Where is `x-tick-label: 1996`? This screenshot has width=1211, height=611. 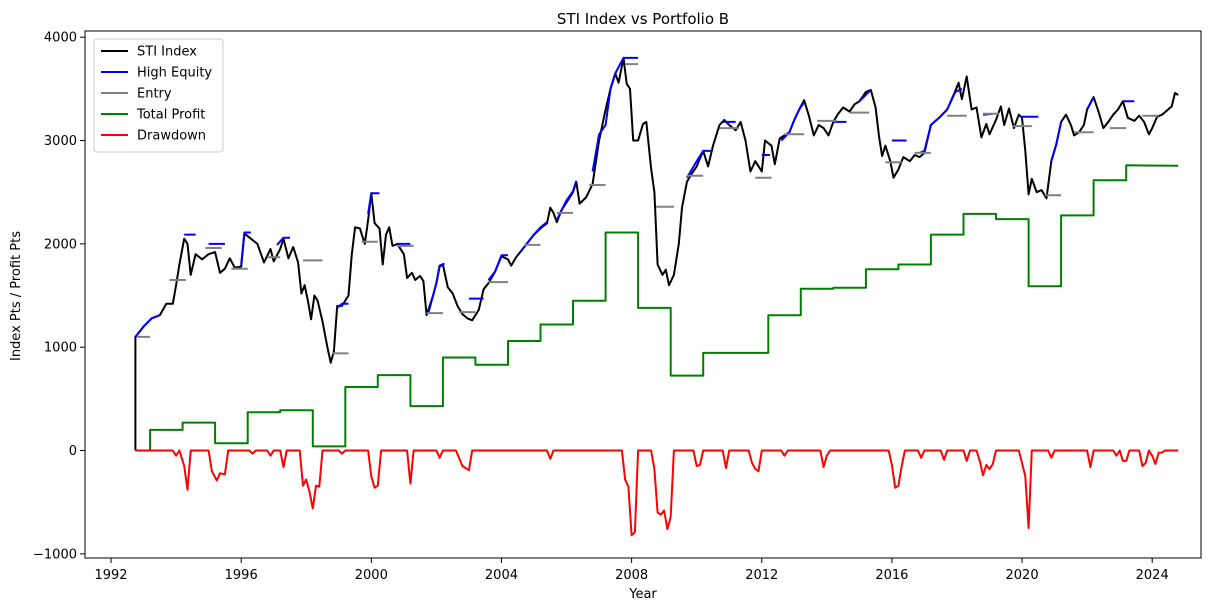
x-tick-label: 1996 is located at coordinates (241, 575).